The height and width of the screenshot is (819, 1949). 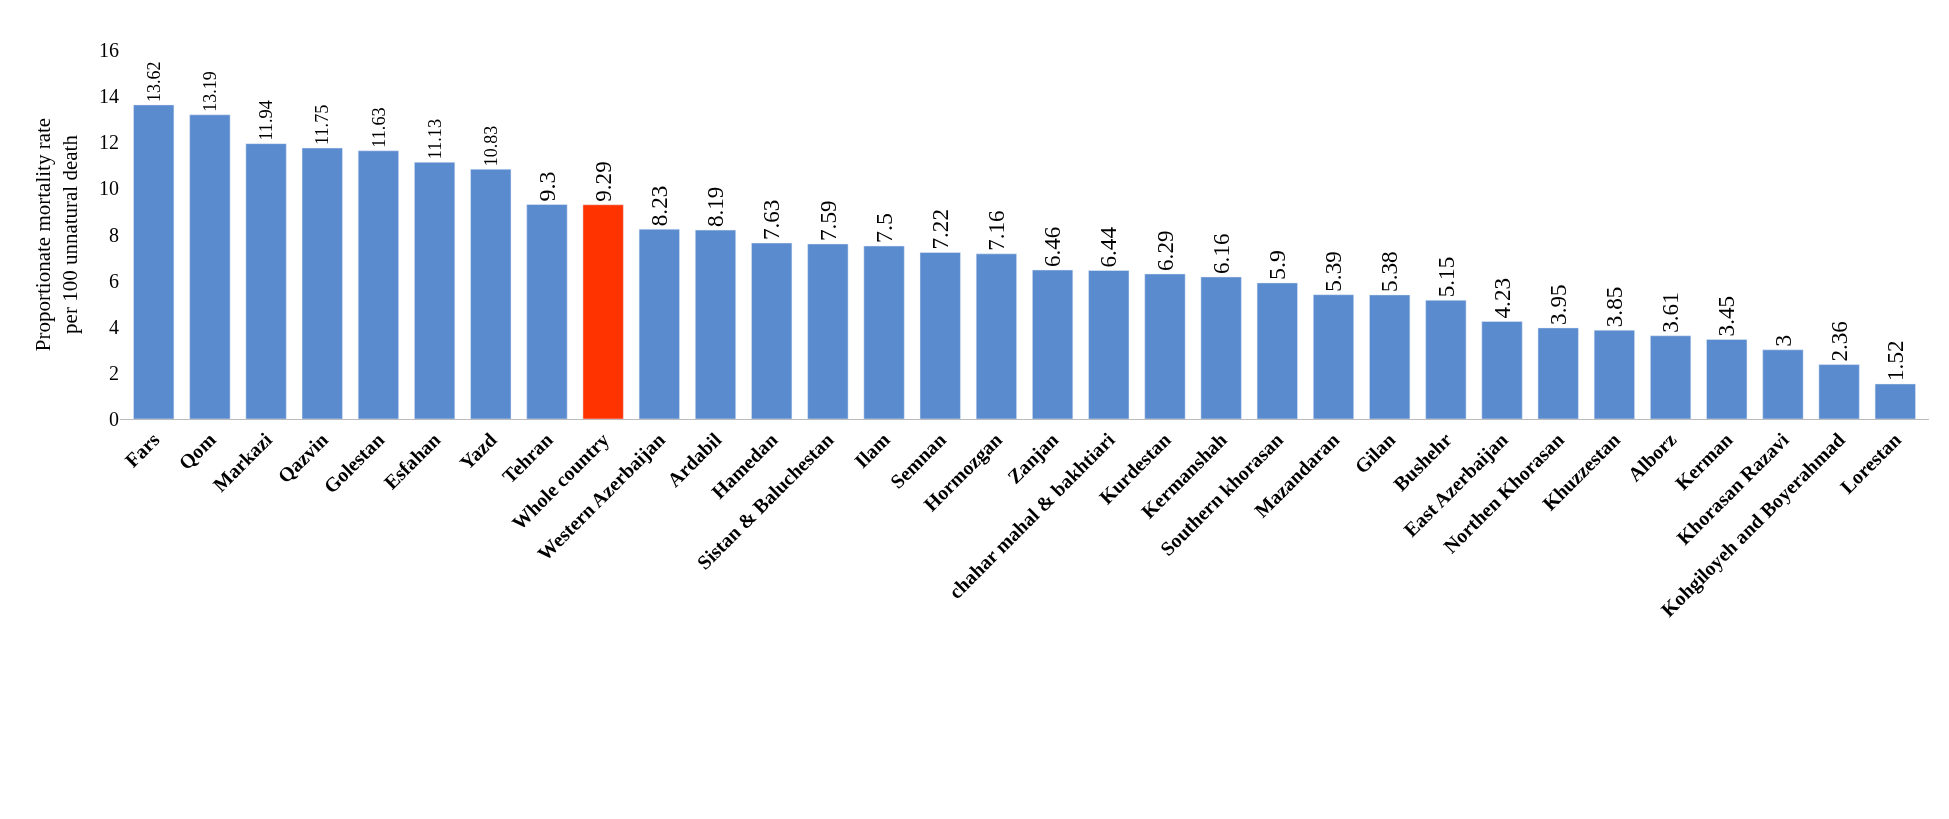 What do you see at coordinates (1726, 316) in the screenshot?
I see `data-label: 3.45` at bounding box center [1726, 316].